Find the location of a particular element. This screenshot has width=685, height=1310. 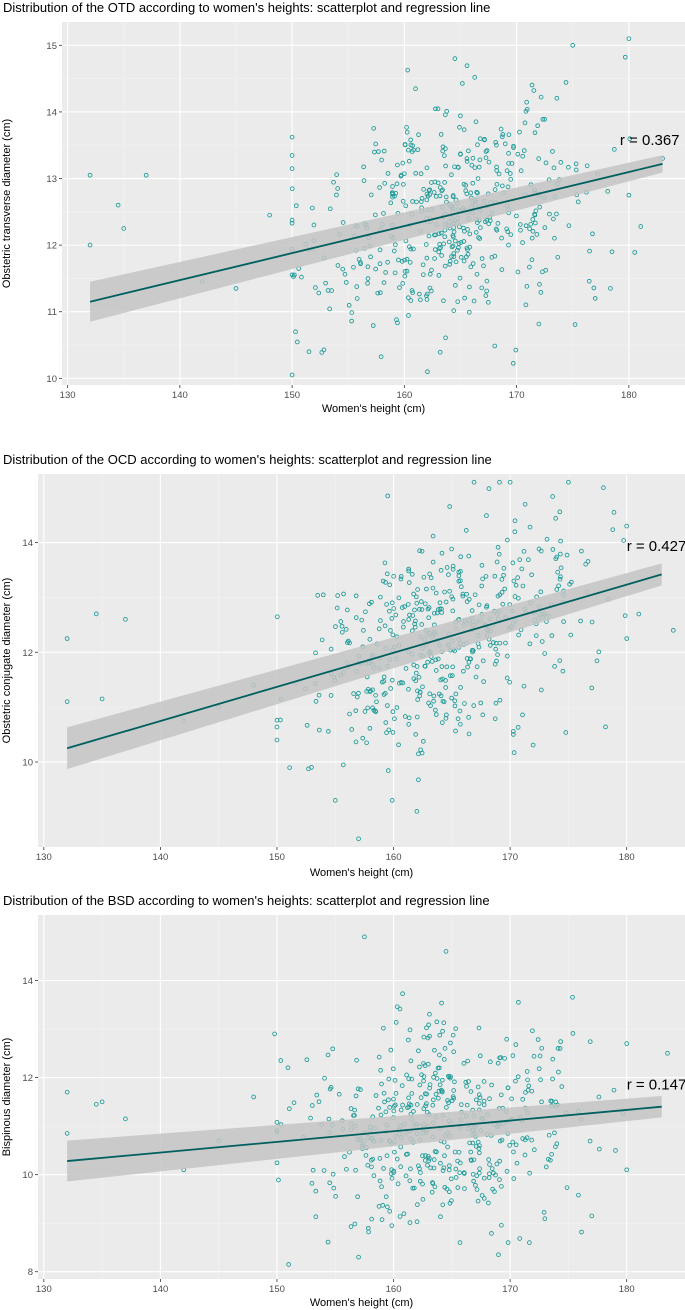

tick-label-x: 140 is located at coordinates (180, 395).